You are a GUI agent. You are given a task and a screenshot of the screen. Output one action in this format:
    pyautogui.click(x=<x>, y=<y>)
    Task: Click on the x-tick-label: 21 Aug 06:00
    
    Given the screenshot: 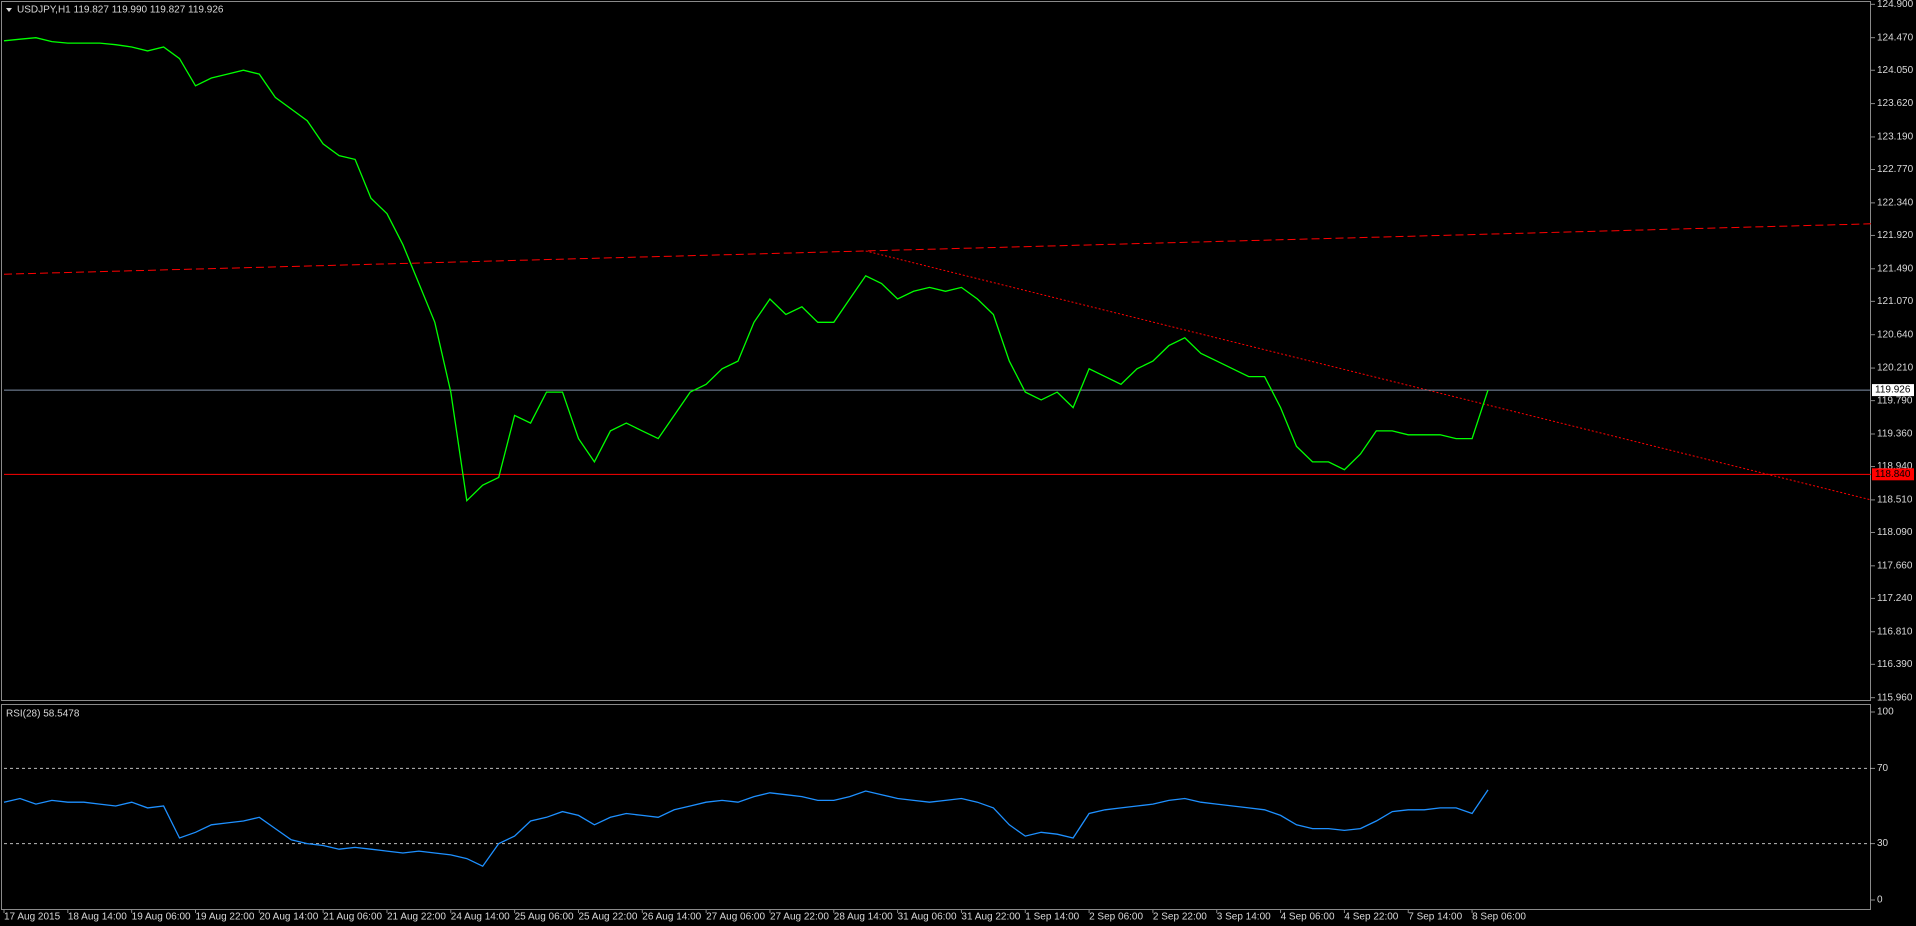 What is the action you would take?
    pyautogui.click(x=352, y=917)
    